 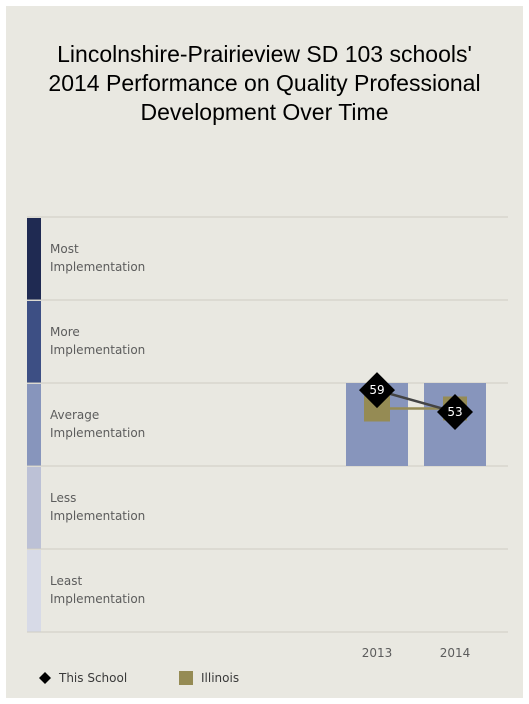 What do you see at coordinates (74, 415) in the screenshot?
I see `band-label-line: Average` at bounding box center [74, 415].